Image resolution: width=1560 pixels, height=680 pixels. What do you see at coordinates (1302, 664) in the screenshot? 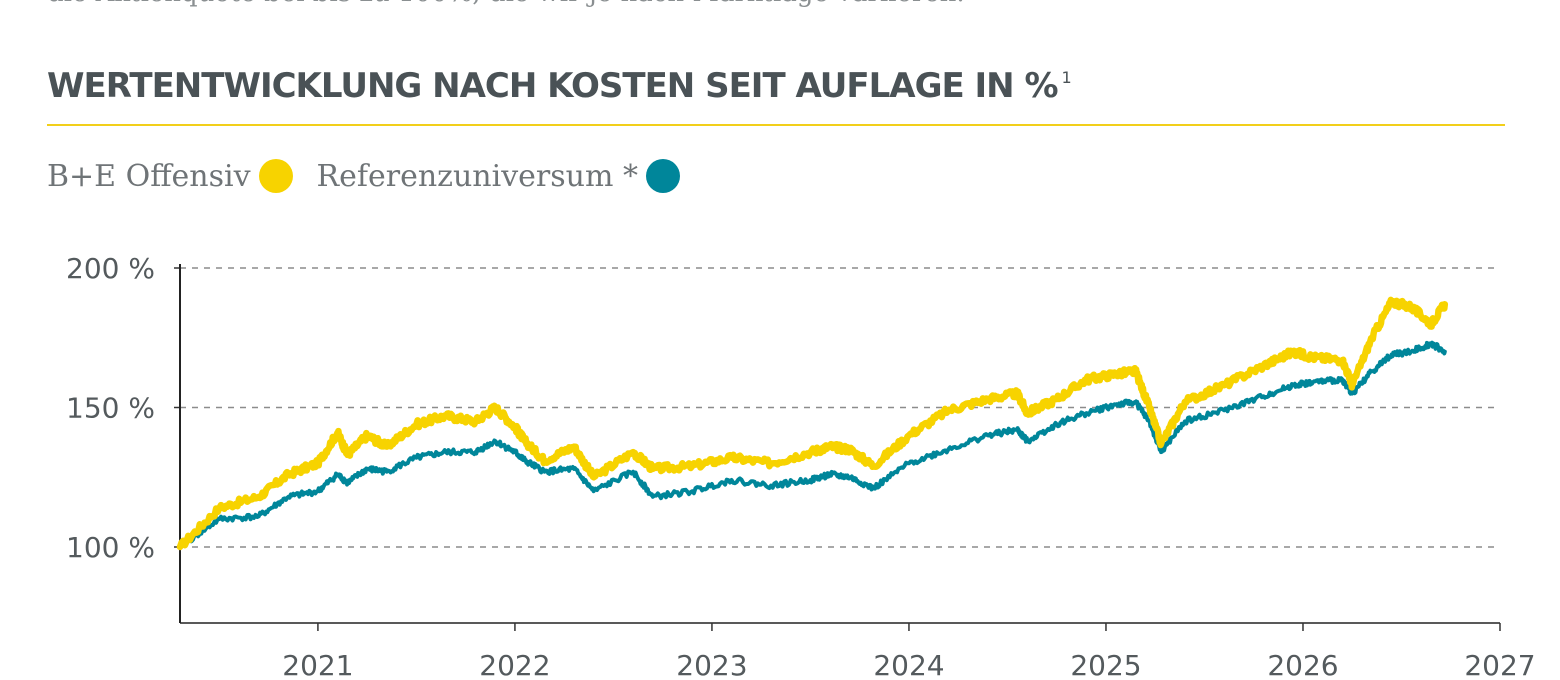
I see `x-tick-label-2026: 2026` at bounding box center [1302, 664].